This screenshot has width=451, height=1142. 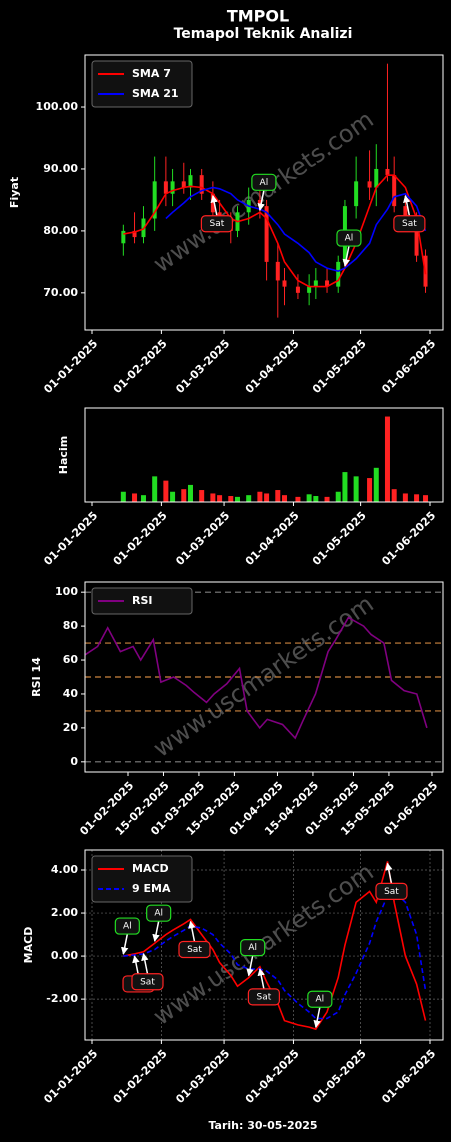 I want to click on x-axis-label: Tarih: 30-05-2025, so click(x=262, y=1125).